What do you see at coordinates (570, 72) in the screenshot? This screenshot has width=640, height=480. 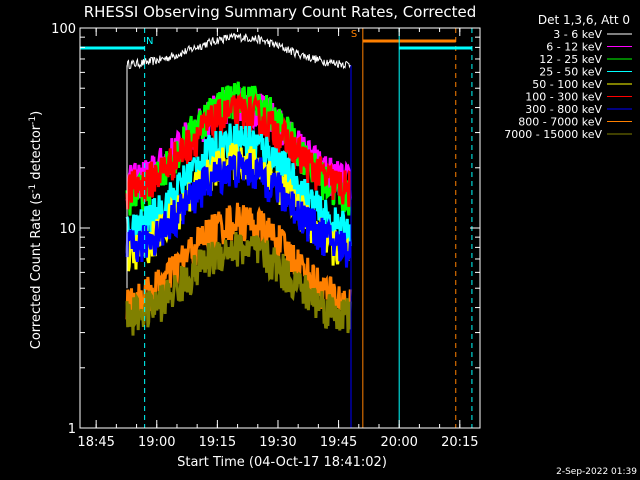 I see `legend-label: 25 - 50 keV` at bounding box center [570, 72].